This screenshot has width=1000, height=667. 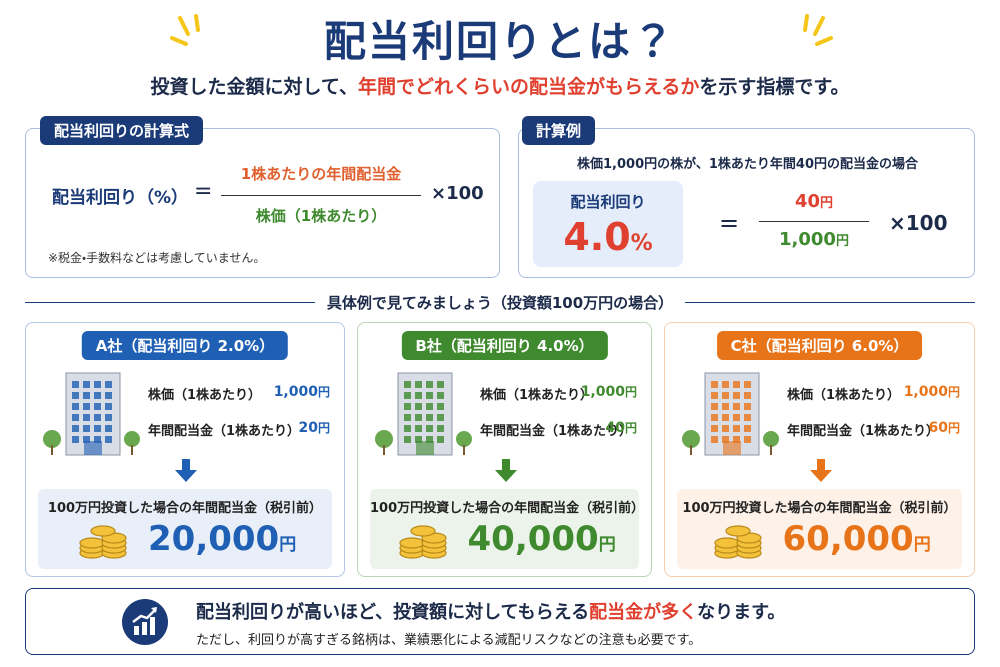 I want to click on dividend: 40円, so click(x=622, y=427).